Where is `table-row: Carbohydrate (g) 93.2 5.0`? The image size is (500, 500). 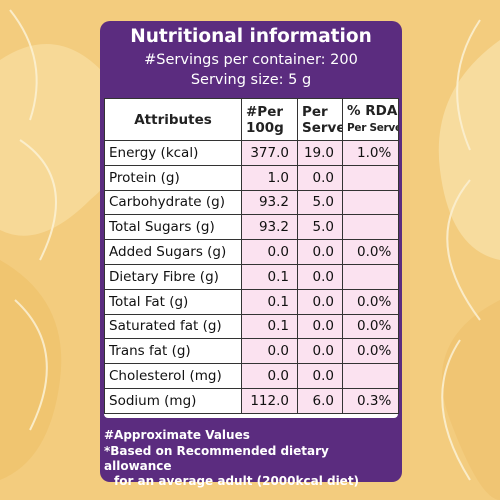
table-row: Carbohydrate (g) 93.2 5.0 is located at coordinates (251, 202).